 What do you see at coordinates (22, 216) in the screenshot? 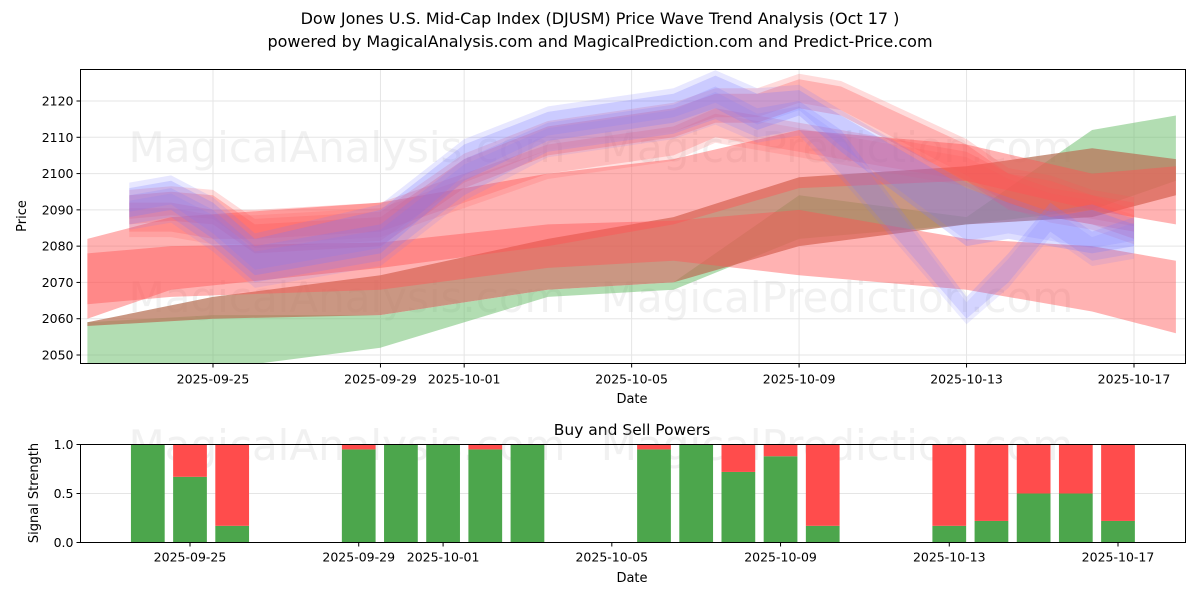
I see `price-y-axis-label: Price` at bounding box center [22, 216].